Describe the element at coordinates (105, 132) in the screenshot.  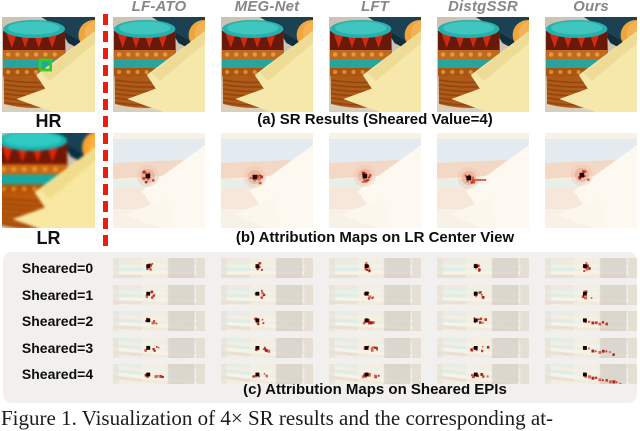
I see `red-dashed-divider` at that location.